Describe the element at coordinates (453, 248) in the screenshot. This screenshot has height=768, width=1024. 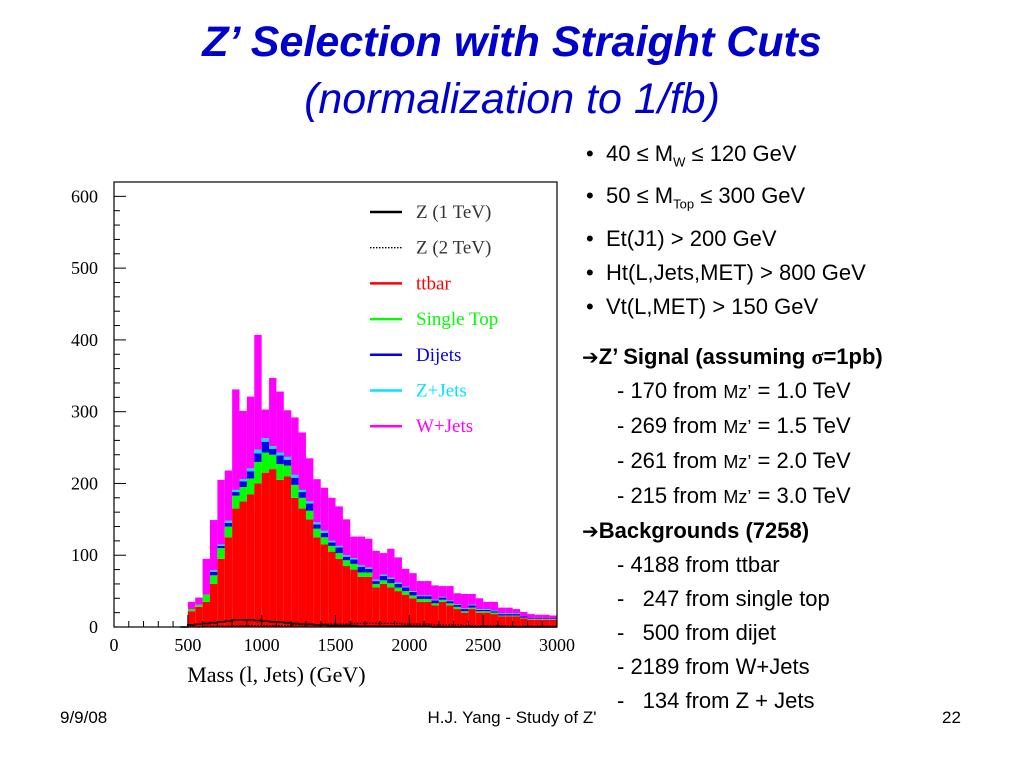
I see `legend-label: Z (2 TeV)` at that location.